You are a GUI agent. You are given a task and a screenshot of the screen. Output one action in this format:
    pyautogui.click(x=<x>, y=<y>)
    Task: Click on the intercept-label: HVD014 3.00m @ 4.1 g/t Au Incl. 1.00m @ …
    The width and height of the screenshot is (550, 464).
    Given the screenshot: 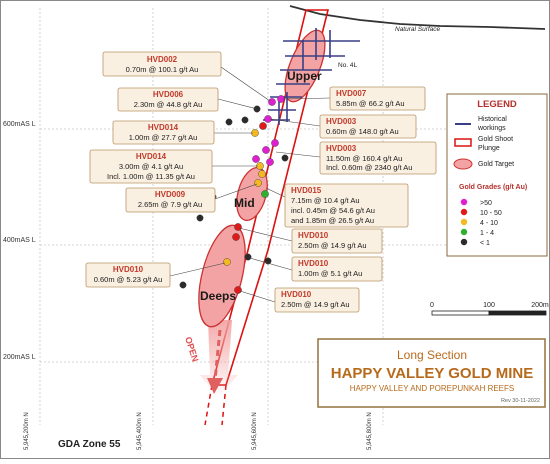 What is the action you would take?
    pyautogui.click(x=151, y=166)
    